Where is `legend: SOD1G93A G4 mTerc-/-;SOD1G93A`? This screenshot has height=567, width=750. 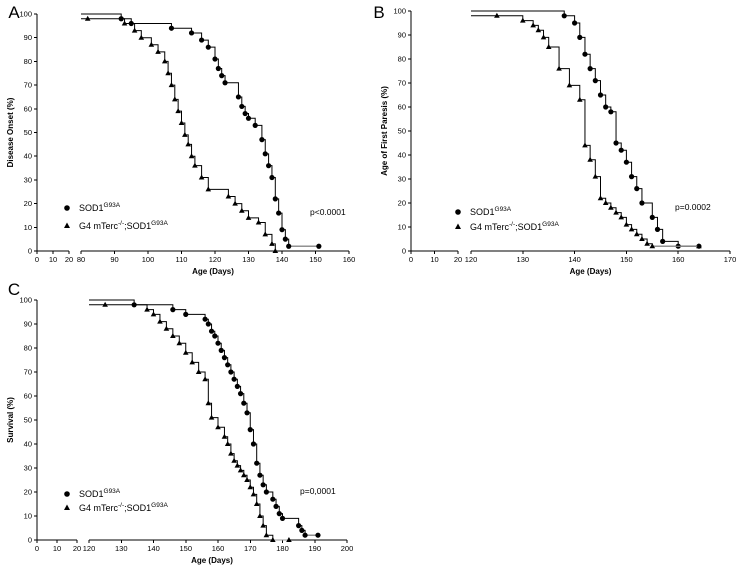
legend: SOD1G93A G4 mTerc-/-;SOD1G93A is located at coordinates (116, 500).